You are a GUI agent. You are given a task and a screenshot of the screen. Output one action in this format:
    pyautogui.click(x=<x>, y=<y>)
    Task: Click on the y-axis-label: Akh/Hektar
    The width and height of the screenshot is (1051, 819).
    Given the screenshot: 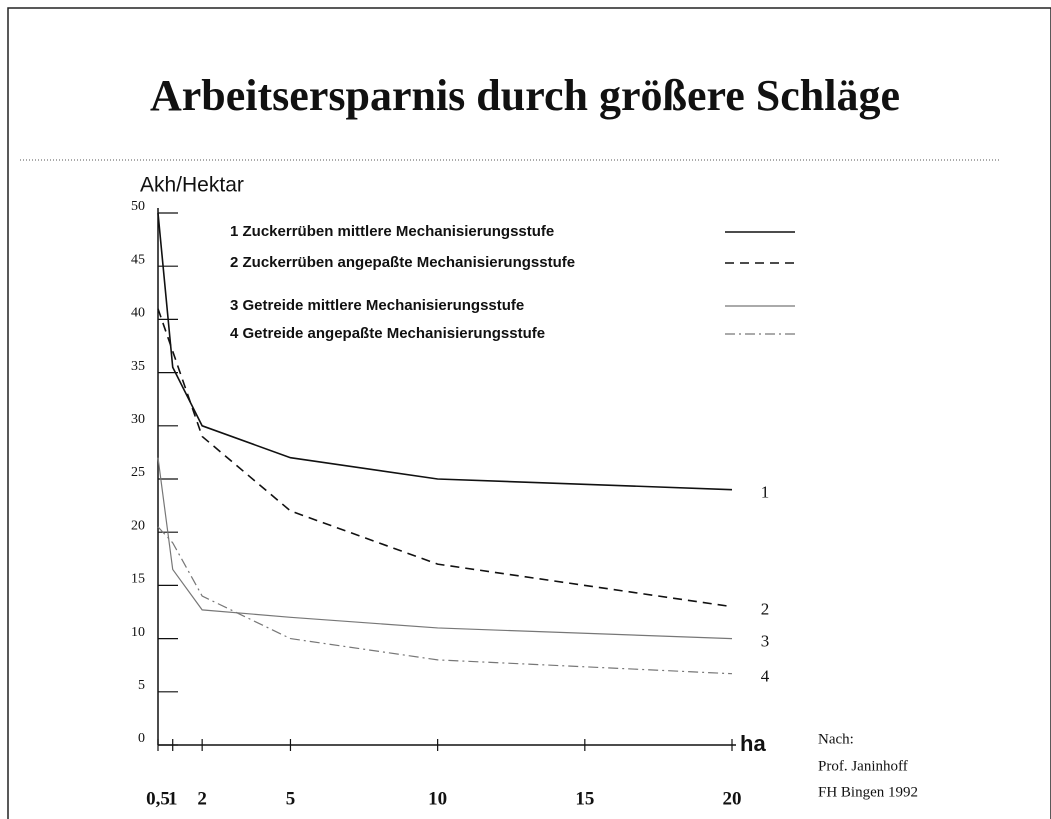 What is the action you would take?
    pyautogui.click(x=192, y=185)
    